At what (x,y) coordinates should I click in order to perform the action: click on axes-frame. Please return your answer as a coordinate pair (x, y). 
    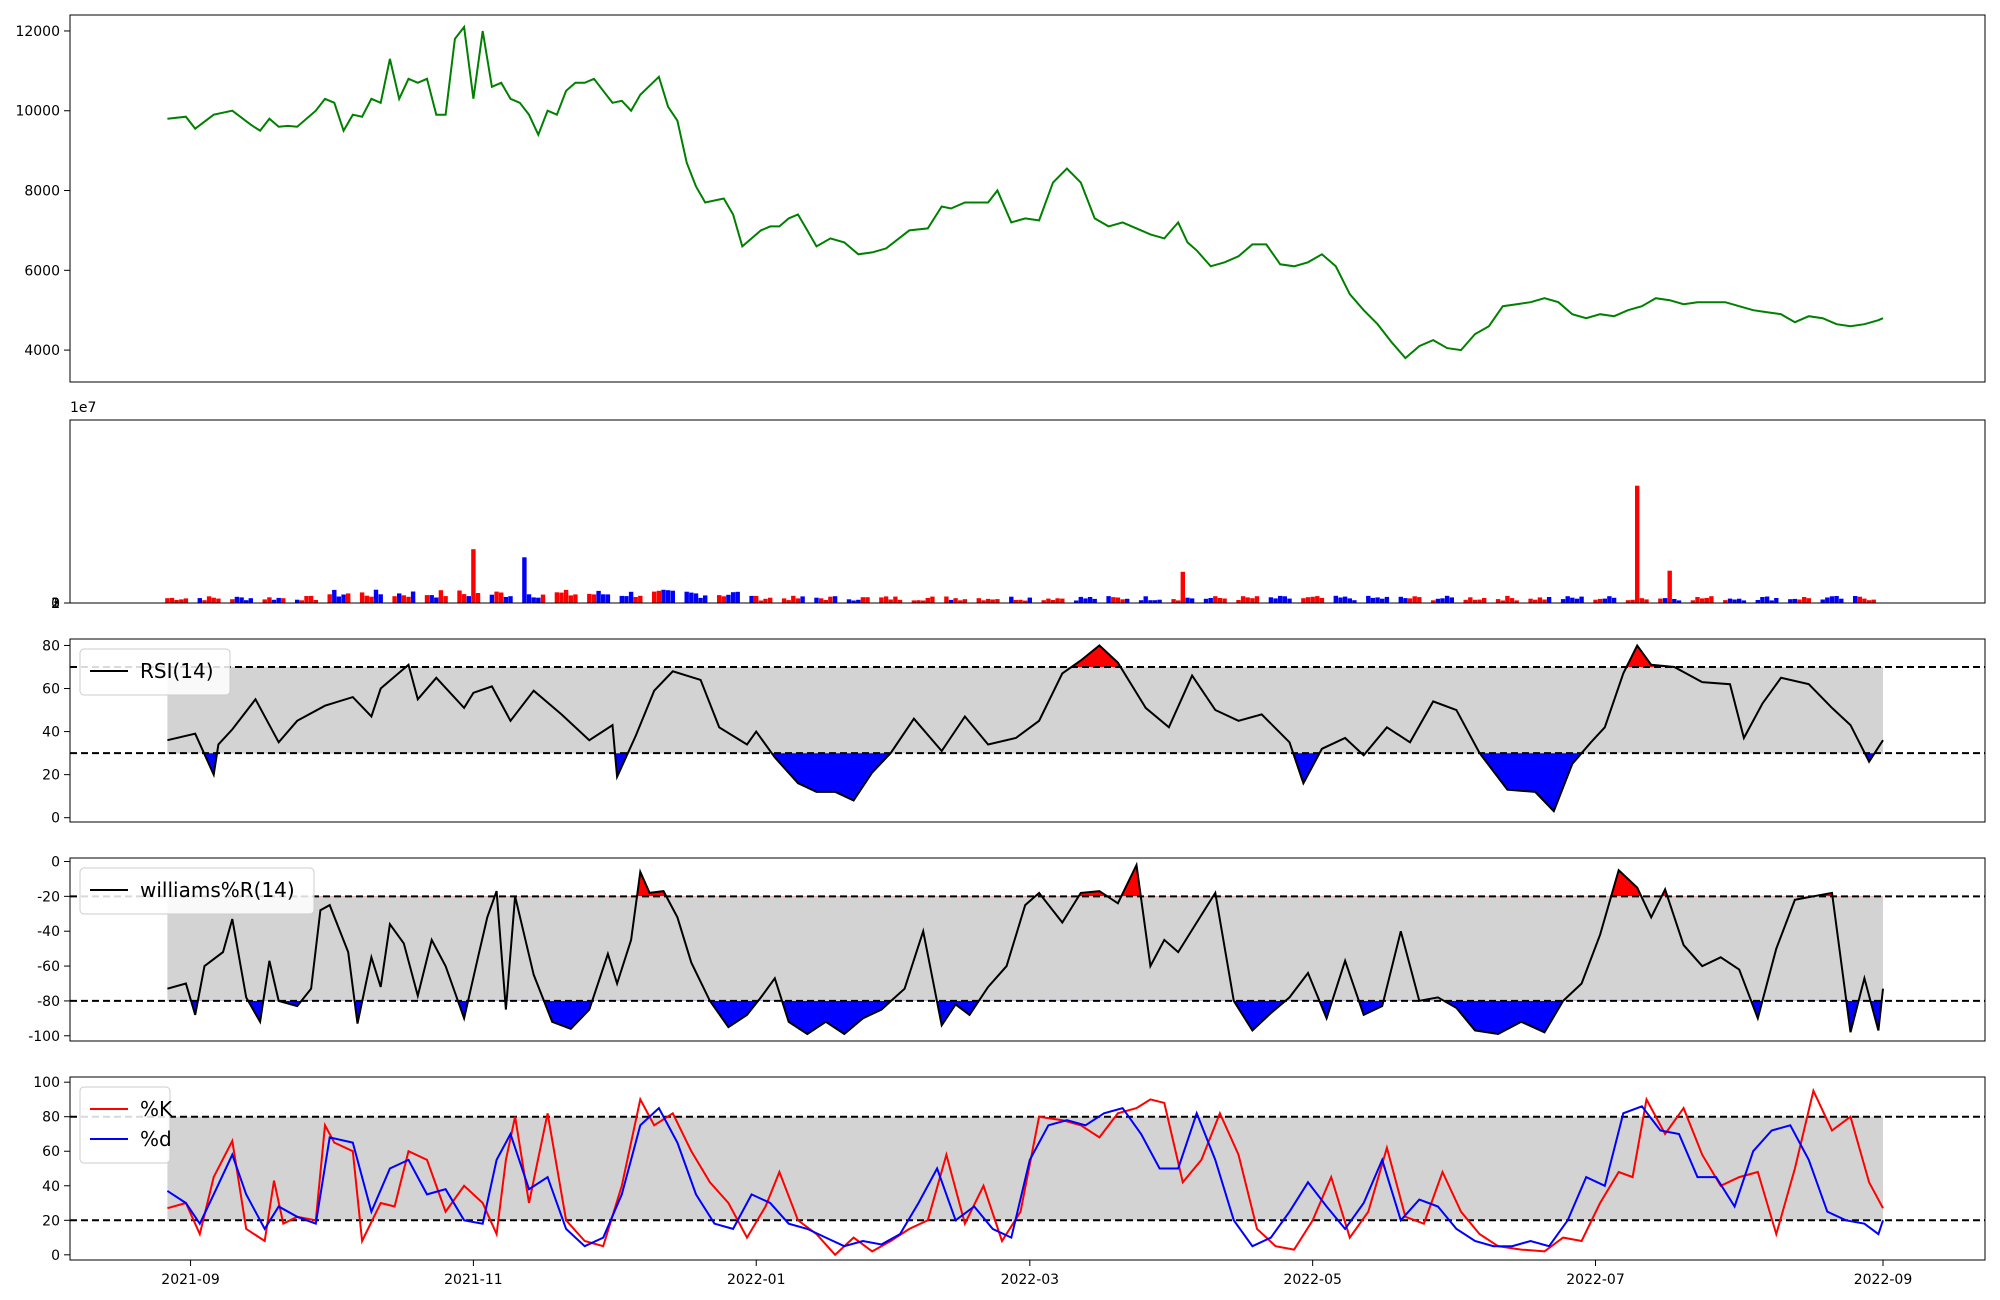
    Looking at the image, I should click on (1027, 511).